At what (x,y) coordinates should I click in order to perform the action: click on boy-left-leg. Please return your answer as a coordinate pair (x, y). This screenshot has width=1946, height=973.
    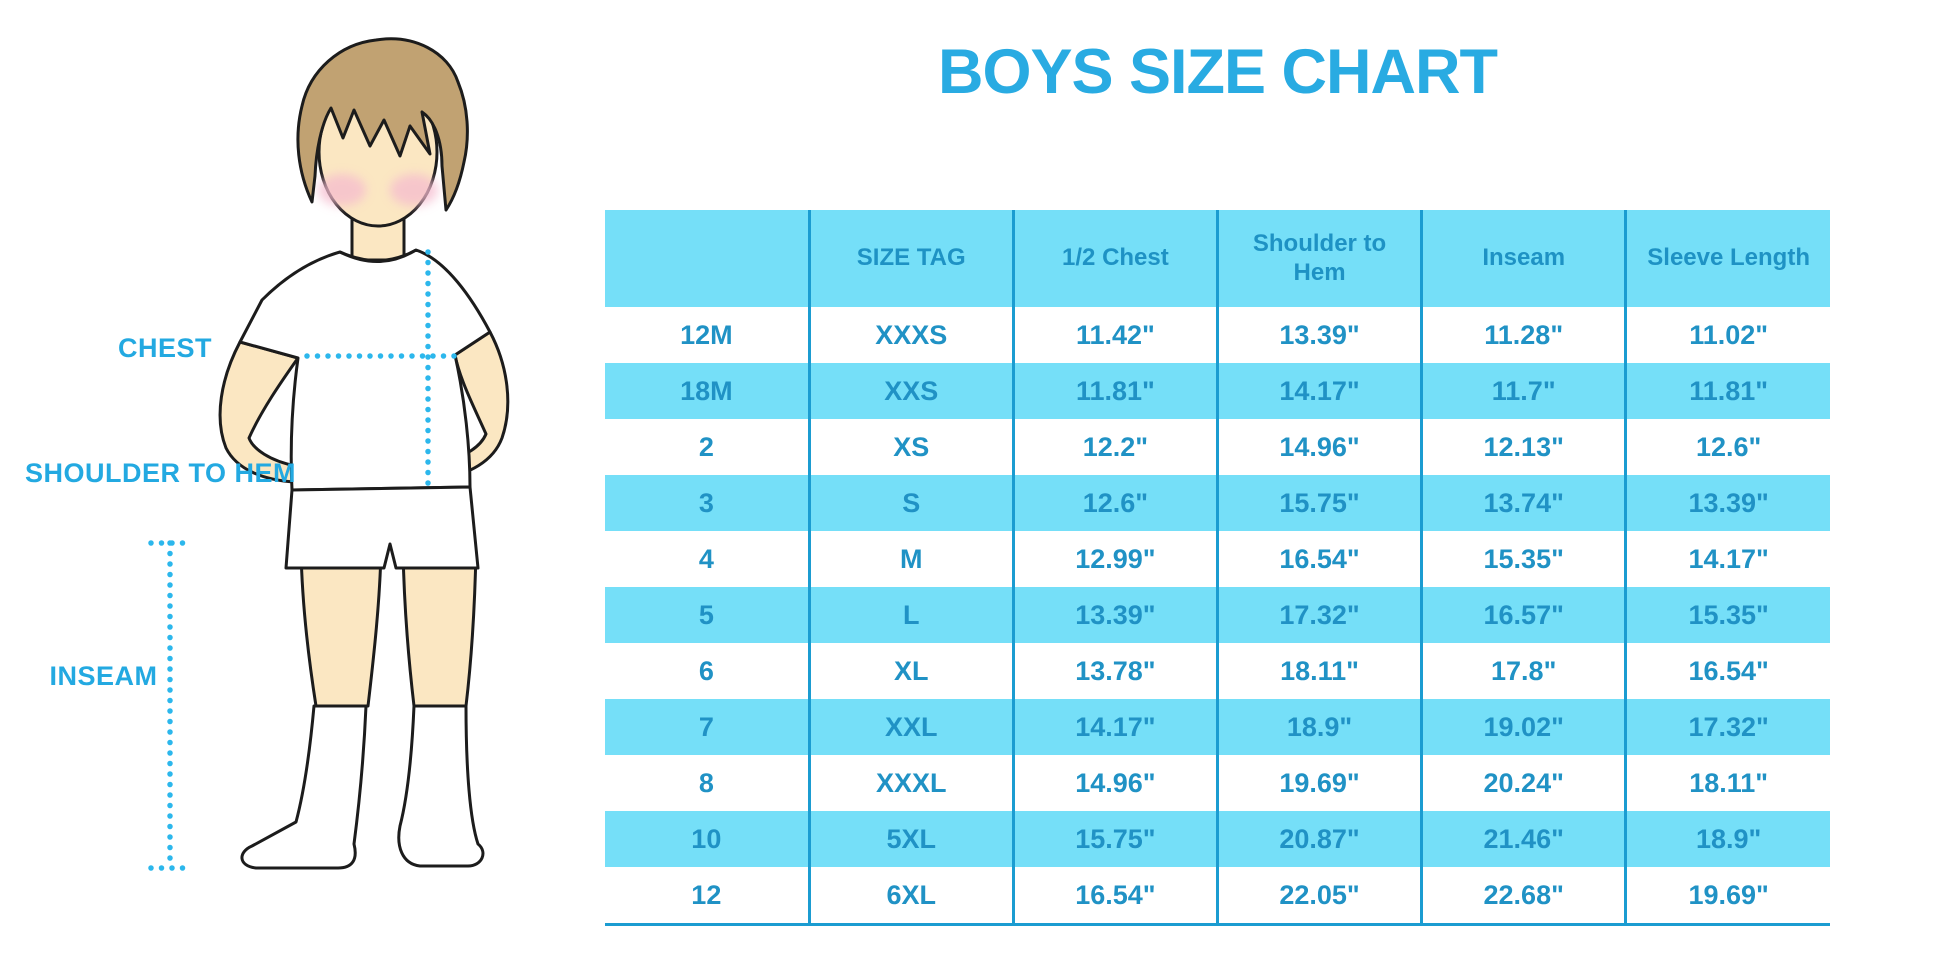
    Looking at the image, I should click on (341, 628).